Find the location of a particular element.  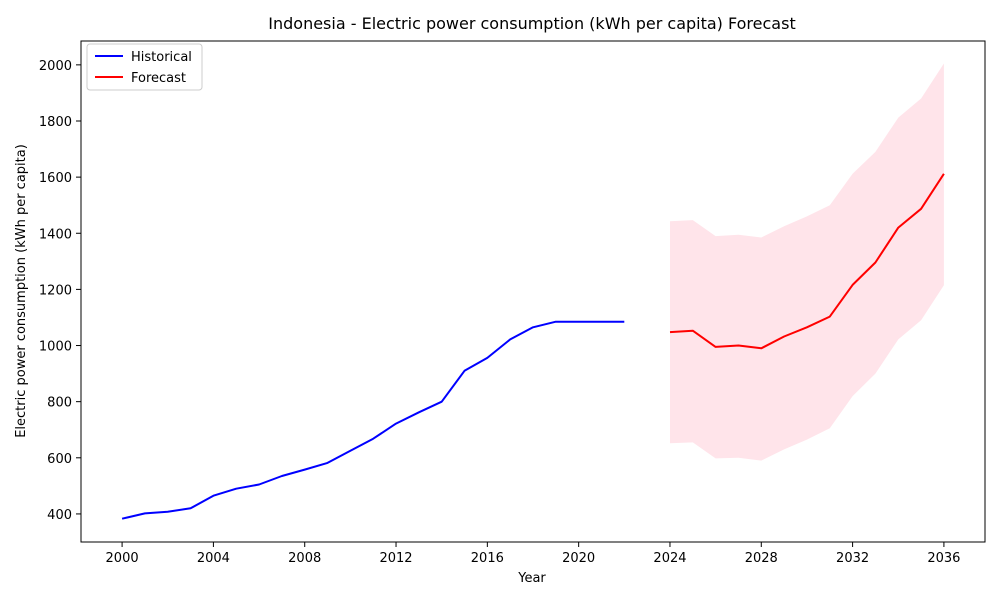

y-tick-label: 1400 is located at coordinates (55, 234).